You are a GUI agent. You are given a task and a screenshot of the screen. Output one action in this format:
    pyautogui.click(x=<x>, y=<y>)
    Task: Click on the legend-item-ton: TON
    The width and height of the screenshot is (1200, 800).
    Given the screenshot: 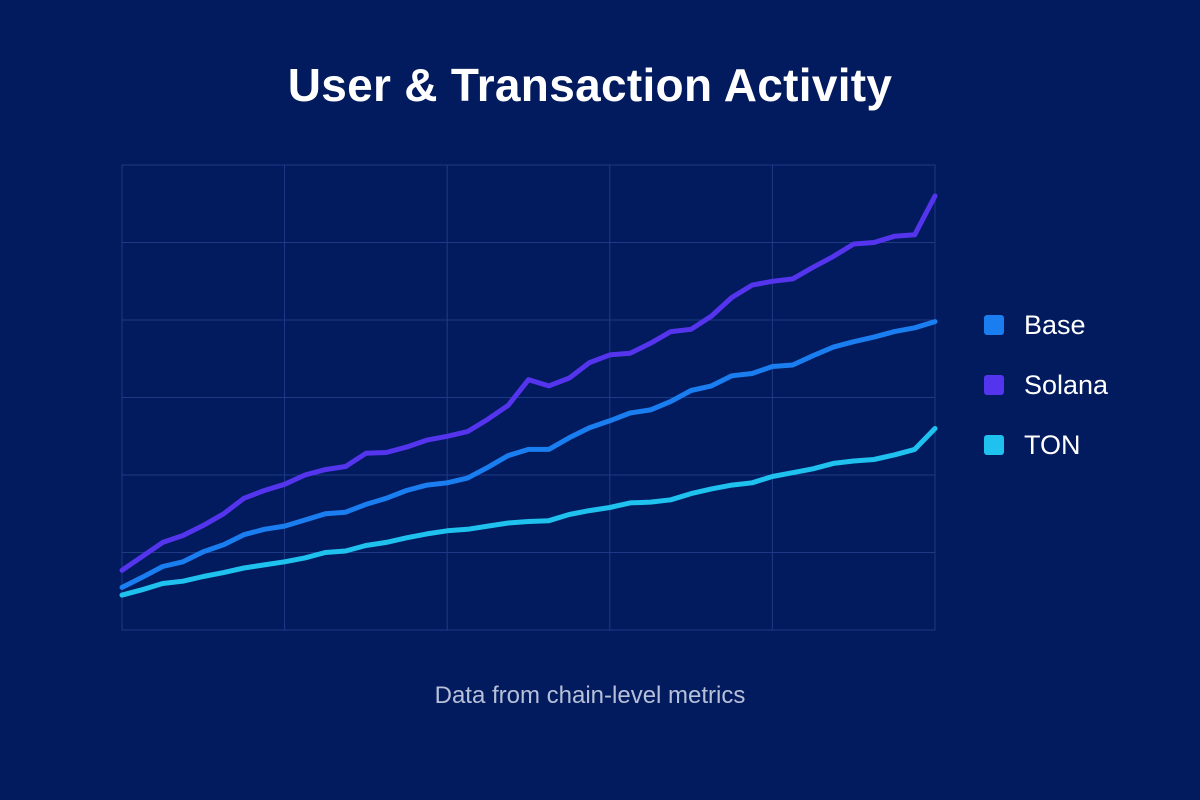 What is the action you would take?
    pyautogui.click(x=1079, y=445)
    